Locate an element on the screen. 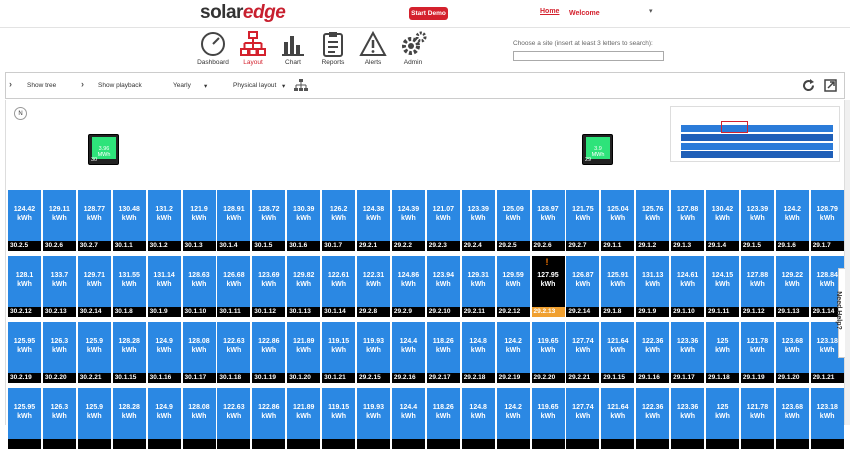  welcome-menu: Welcome is located at coordinates (584, 13).